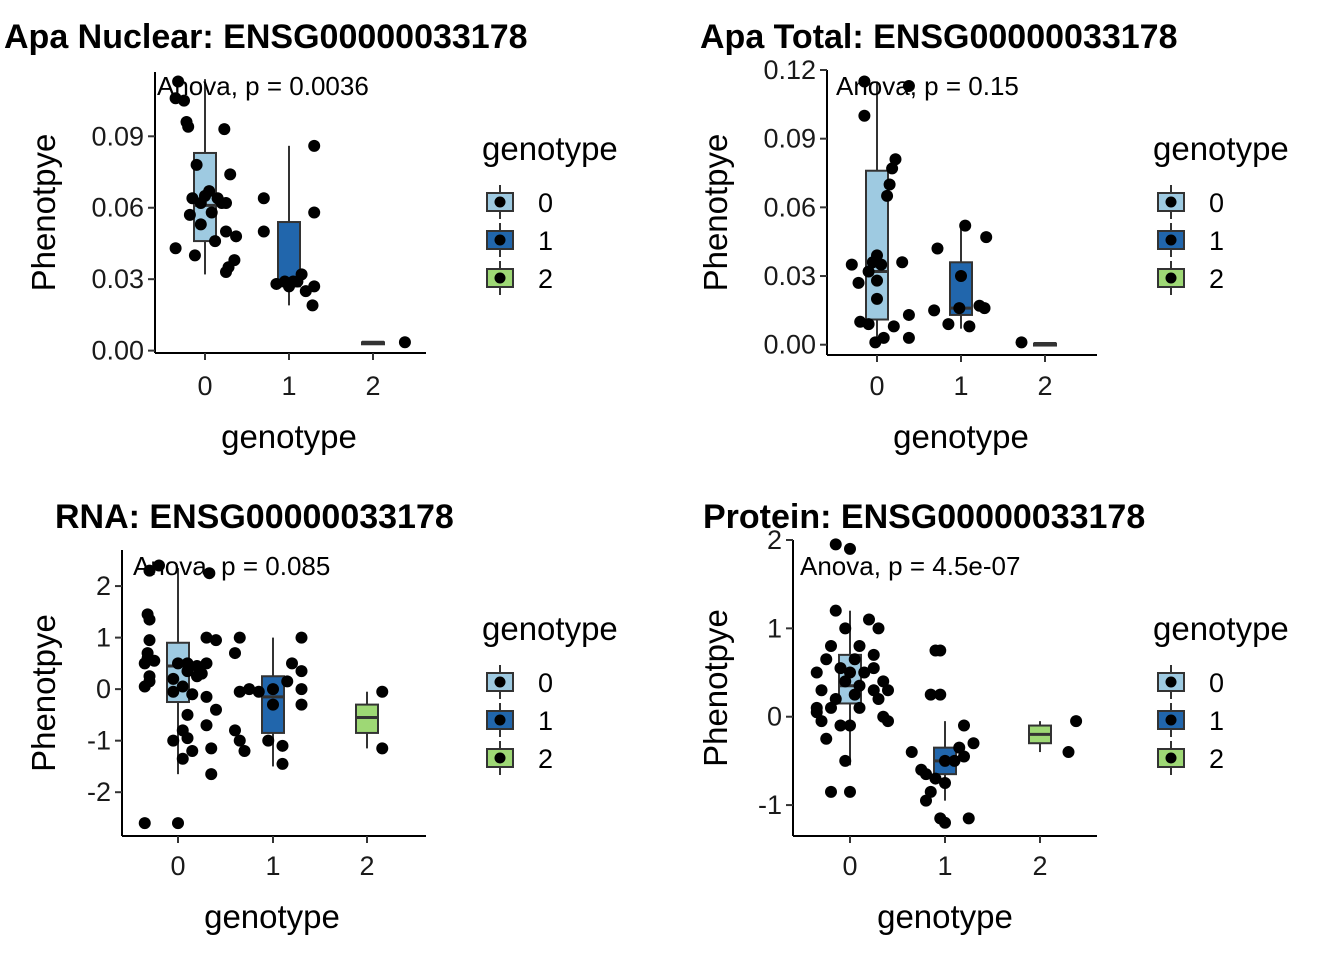 The image size is (1344, 960). Describe the element at coordinates (266, 37) in the screenshot. I see `panel-title: Apa Nuclear: ENSG00000033178` at that location.